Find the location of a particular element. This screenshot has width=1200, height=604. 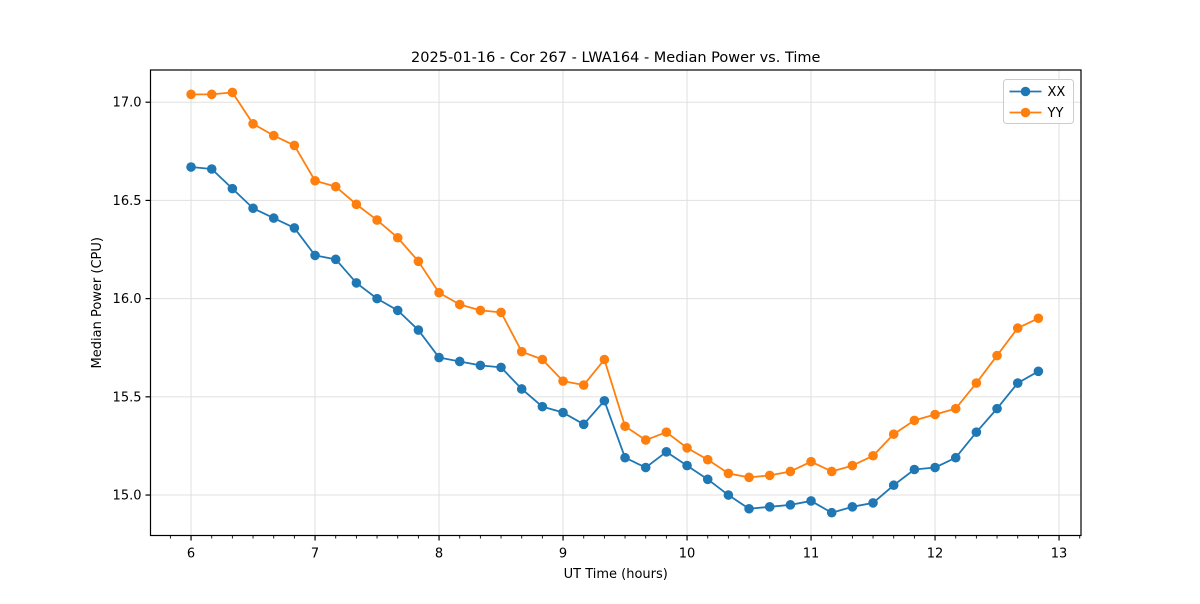

x-axis-label: UT Time (hours) is located at coordinates (616, 574).